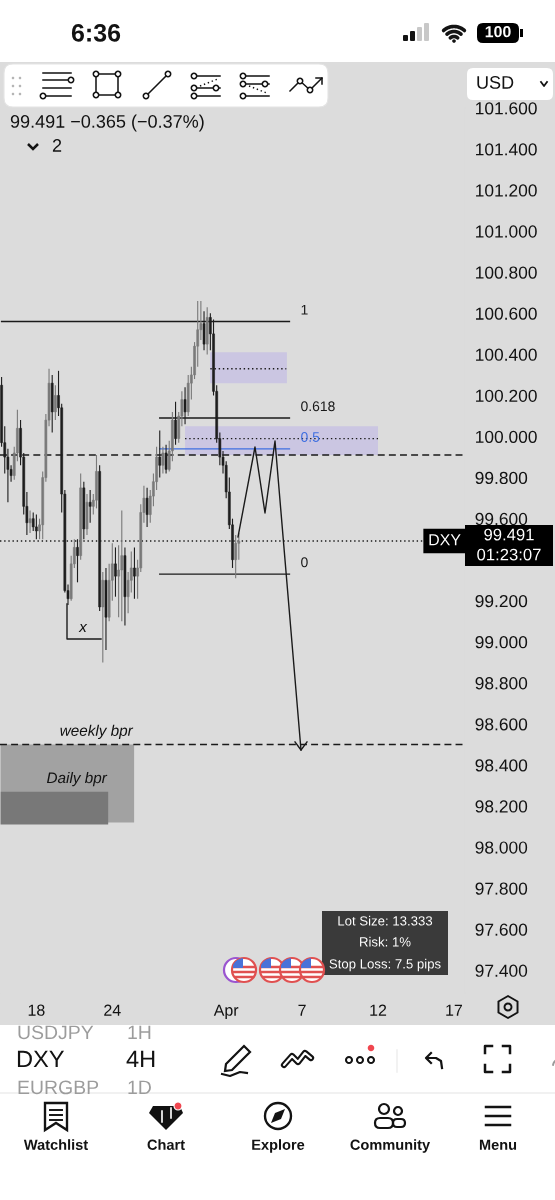 This screenshot has width=555, height=1200. I want to click on x-tick-label: 24, so click(112, 1010).